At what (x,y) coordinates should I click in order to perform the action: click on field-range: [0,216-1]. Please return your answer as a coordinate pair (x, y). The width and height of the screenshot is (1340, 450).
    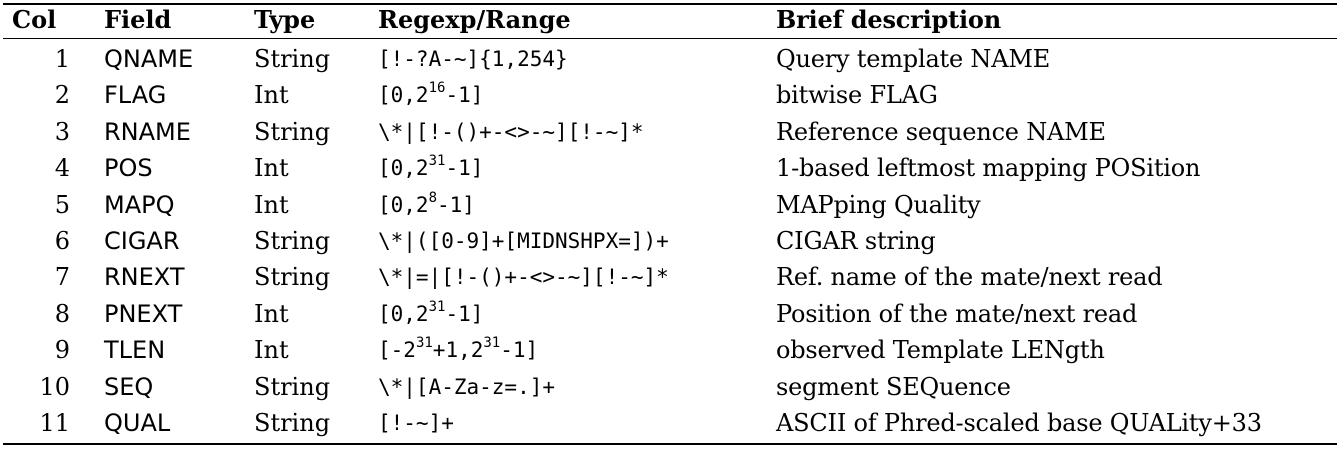
    Looking at the image, I should click on (431, 94).